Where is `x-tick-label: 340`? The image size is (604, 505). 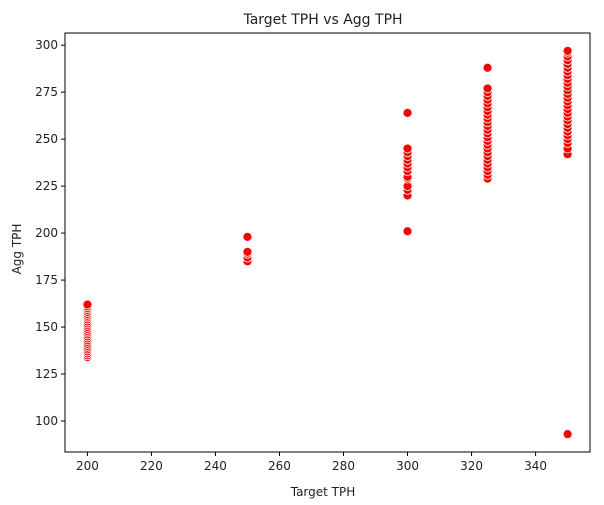 x-tick-label: 340 is located at coordinates (535, 466).